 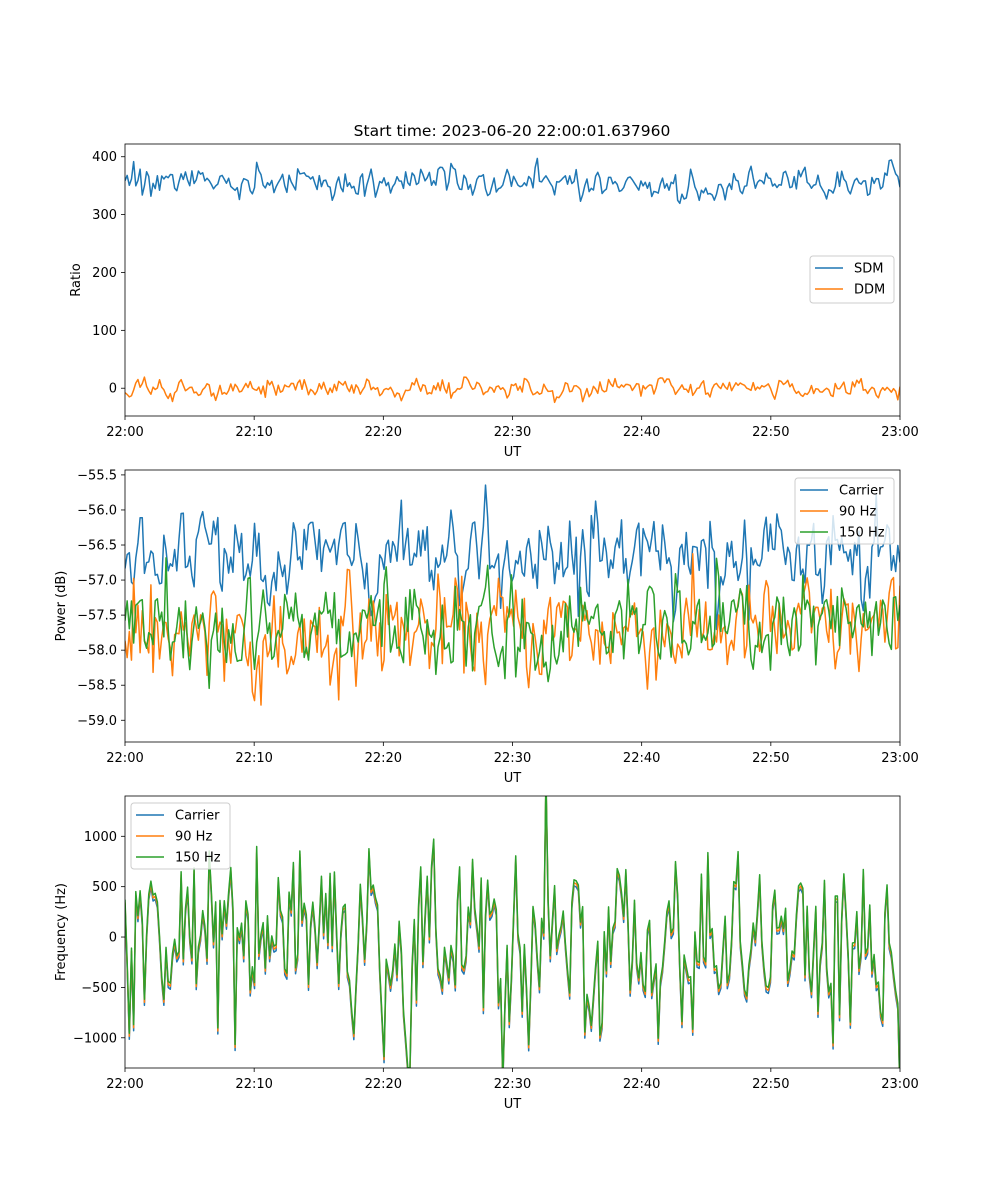 I want to click on y-axis-label: Power (dB), so click(x=61, y=606).